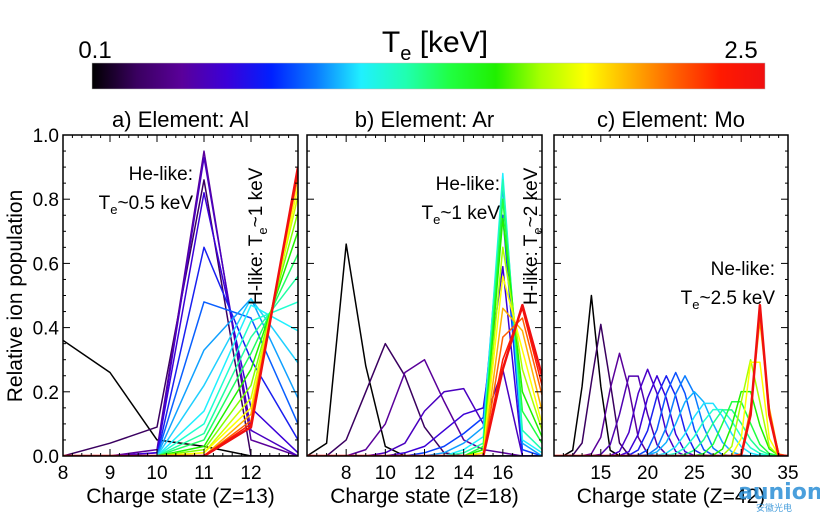 This screenshot has width=820, height=520. I want to click on x-axis-label: Charge state (Z=42), so click(671, 496).